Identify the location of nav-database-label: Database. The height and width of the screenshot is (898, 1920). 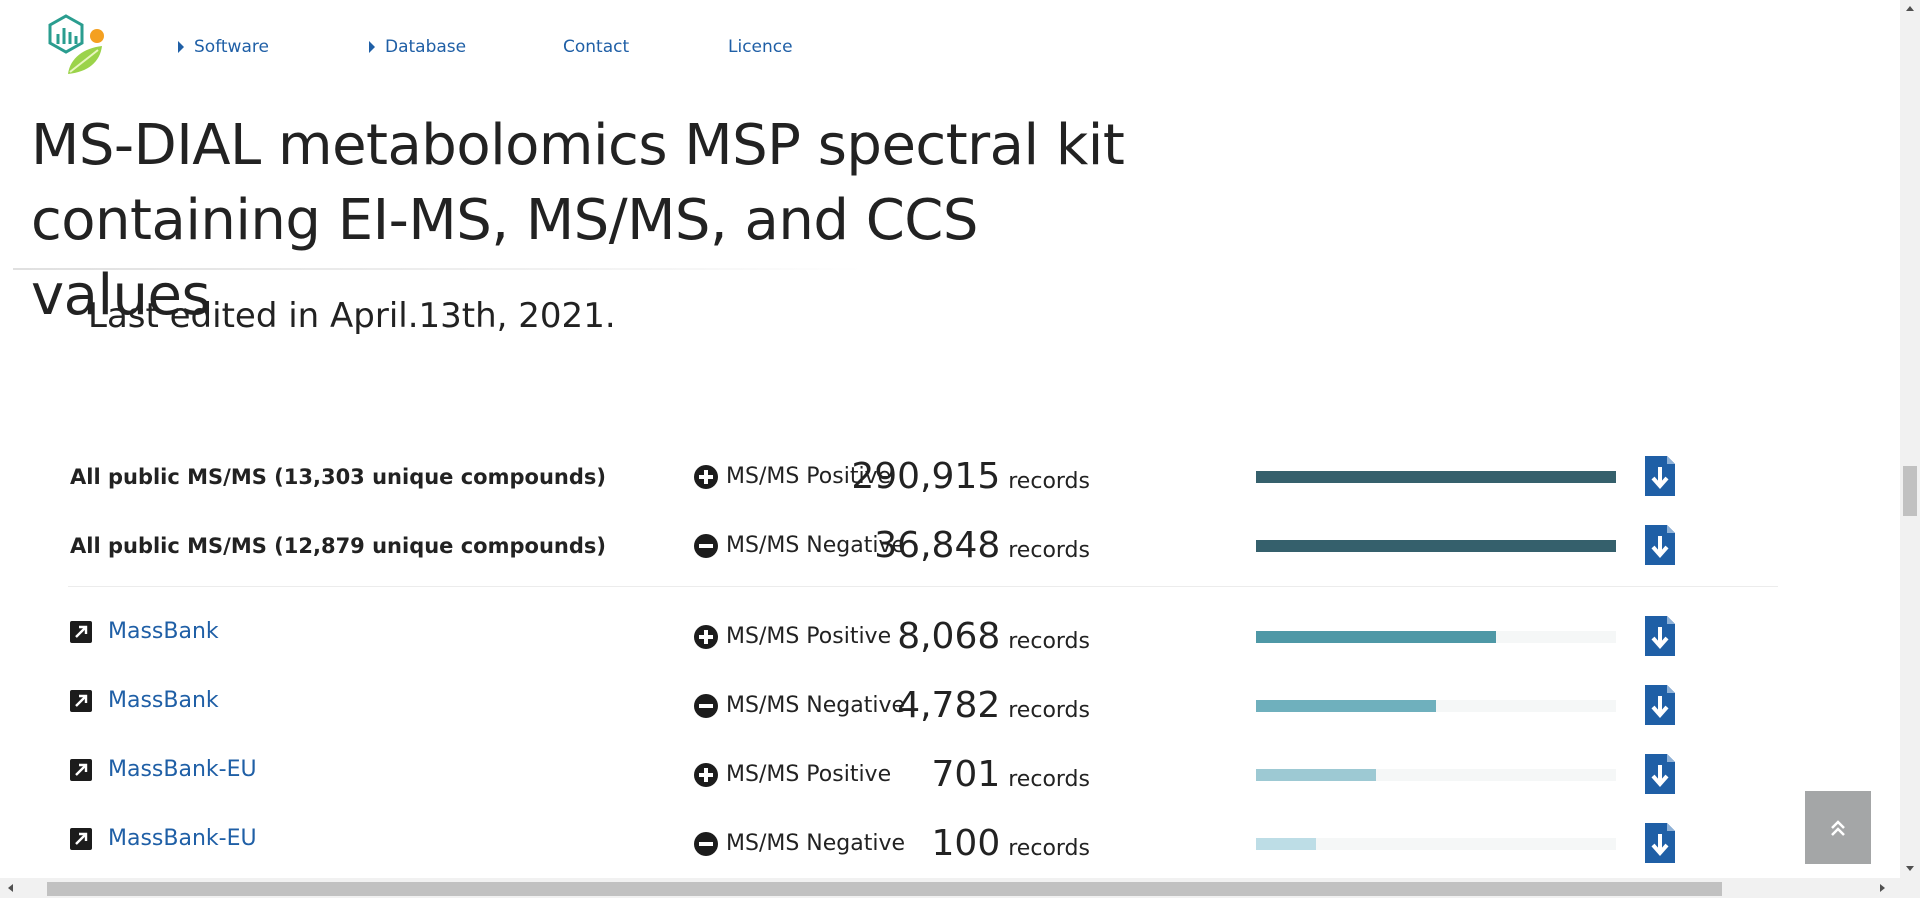
(426, 47).